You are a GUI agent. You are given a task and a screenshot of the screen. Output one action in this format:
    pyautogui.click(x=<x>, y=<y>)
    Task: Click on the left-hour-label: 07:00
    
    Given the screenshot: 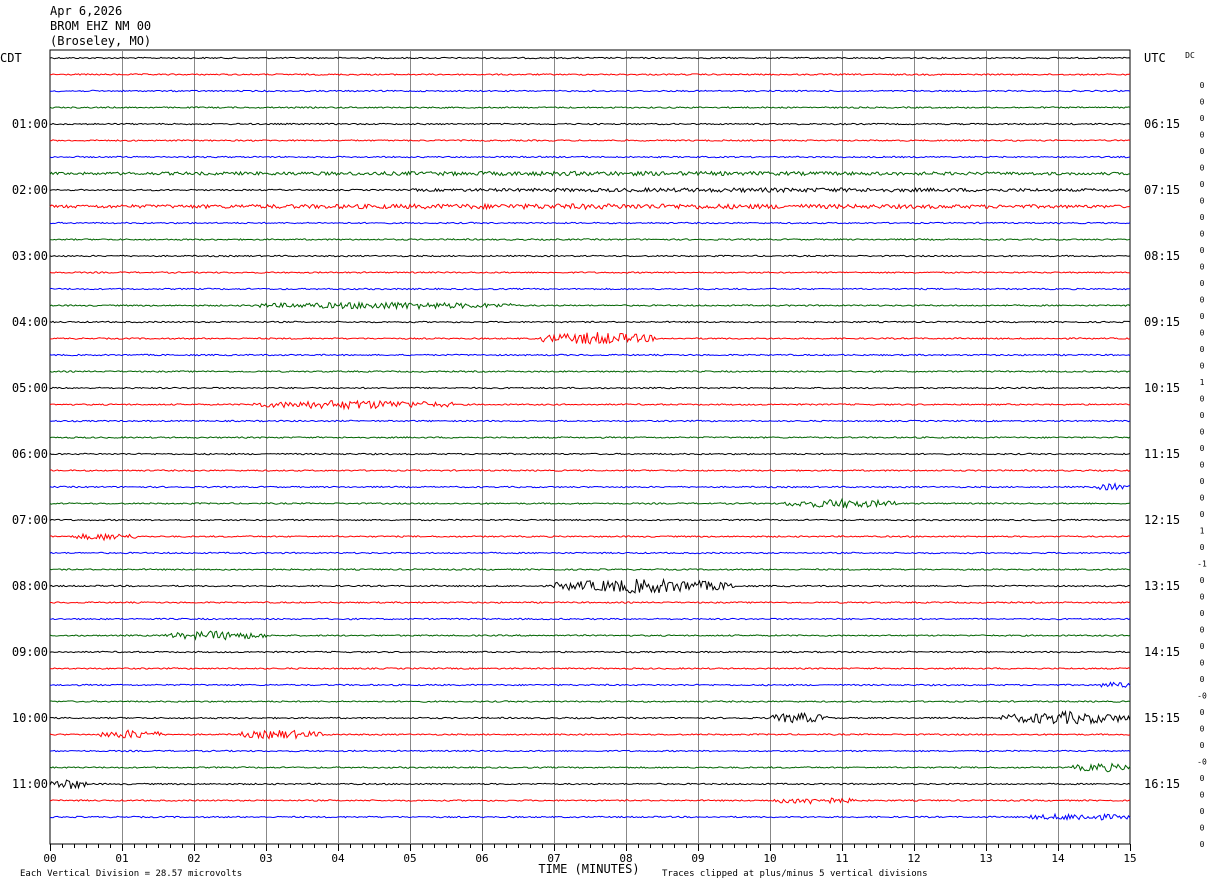 What is the action you would take?
    pyautogui.click(x=30, y=520)
    